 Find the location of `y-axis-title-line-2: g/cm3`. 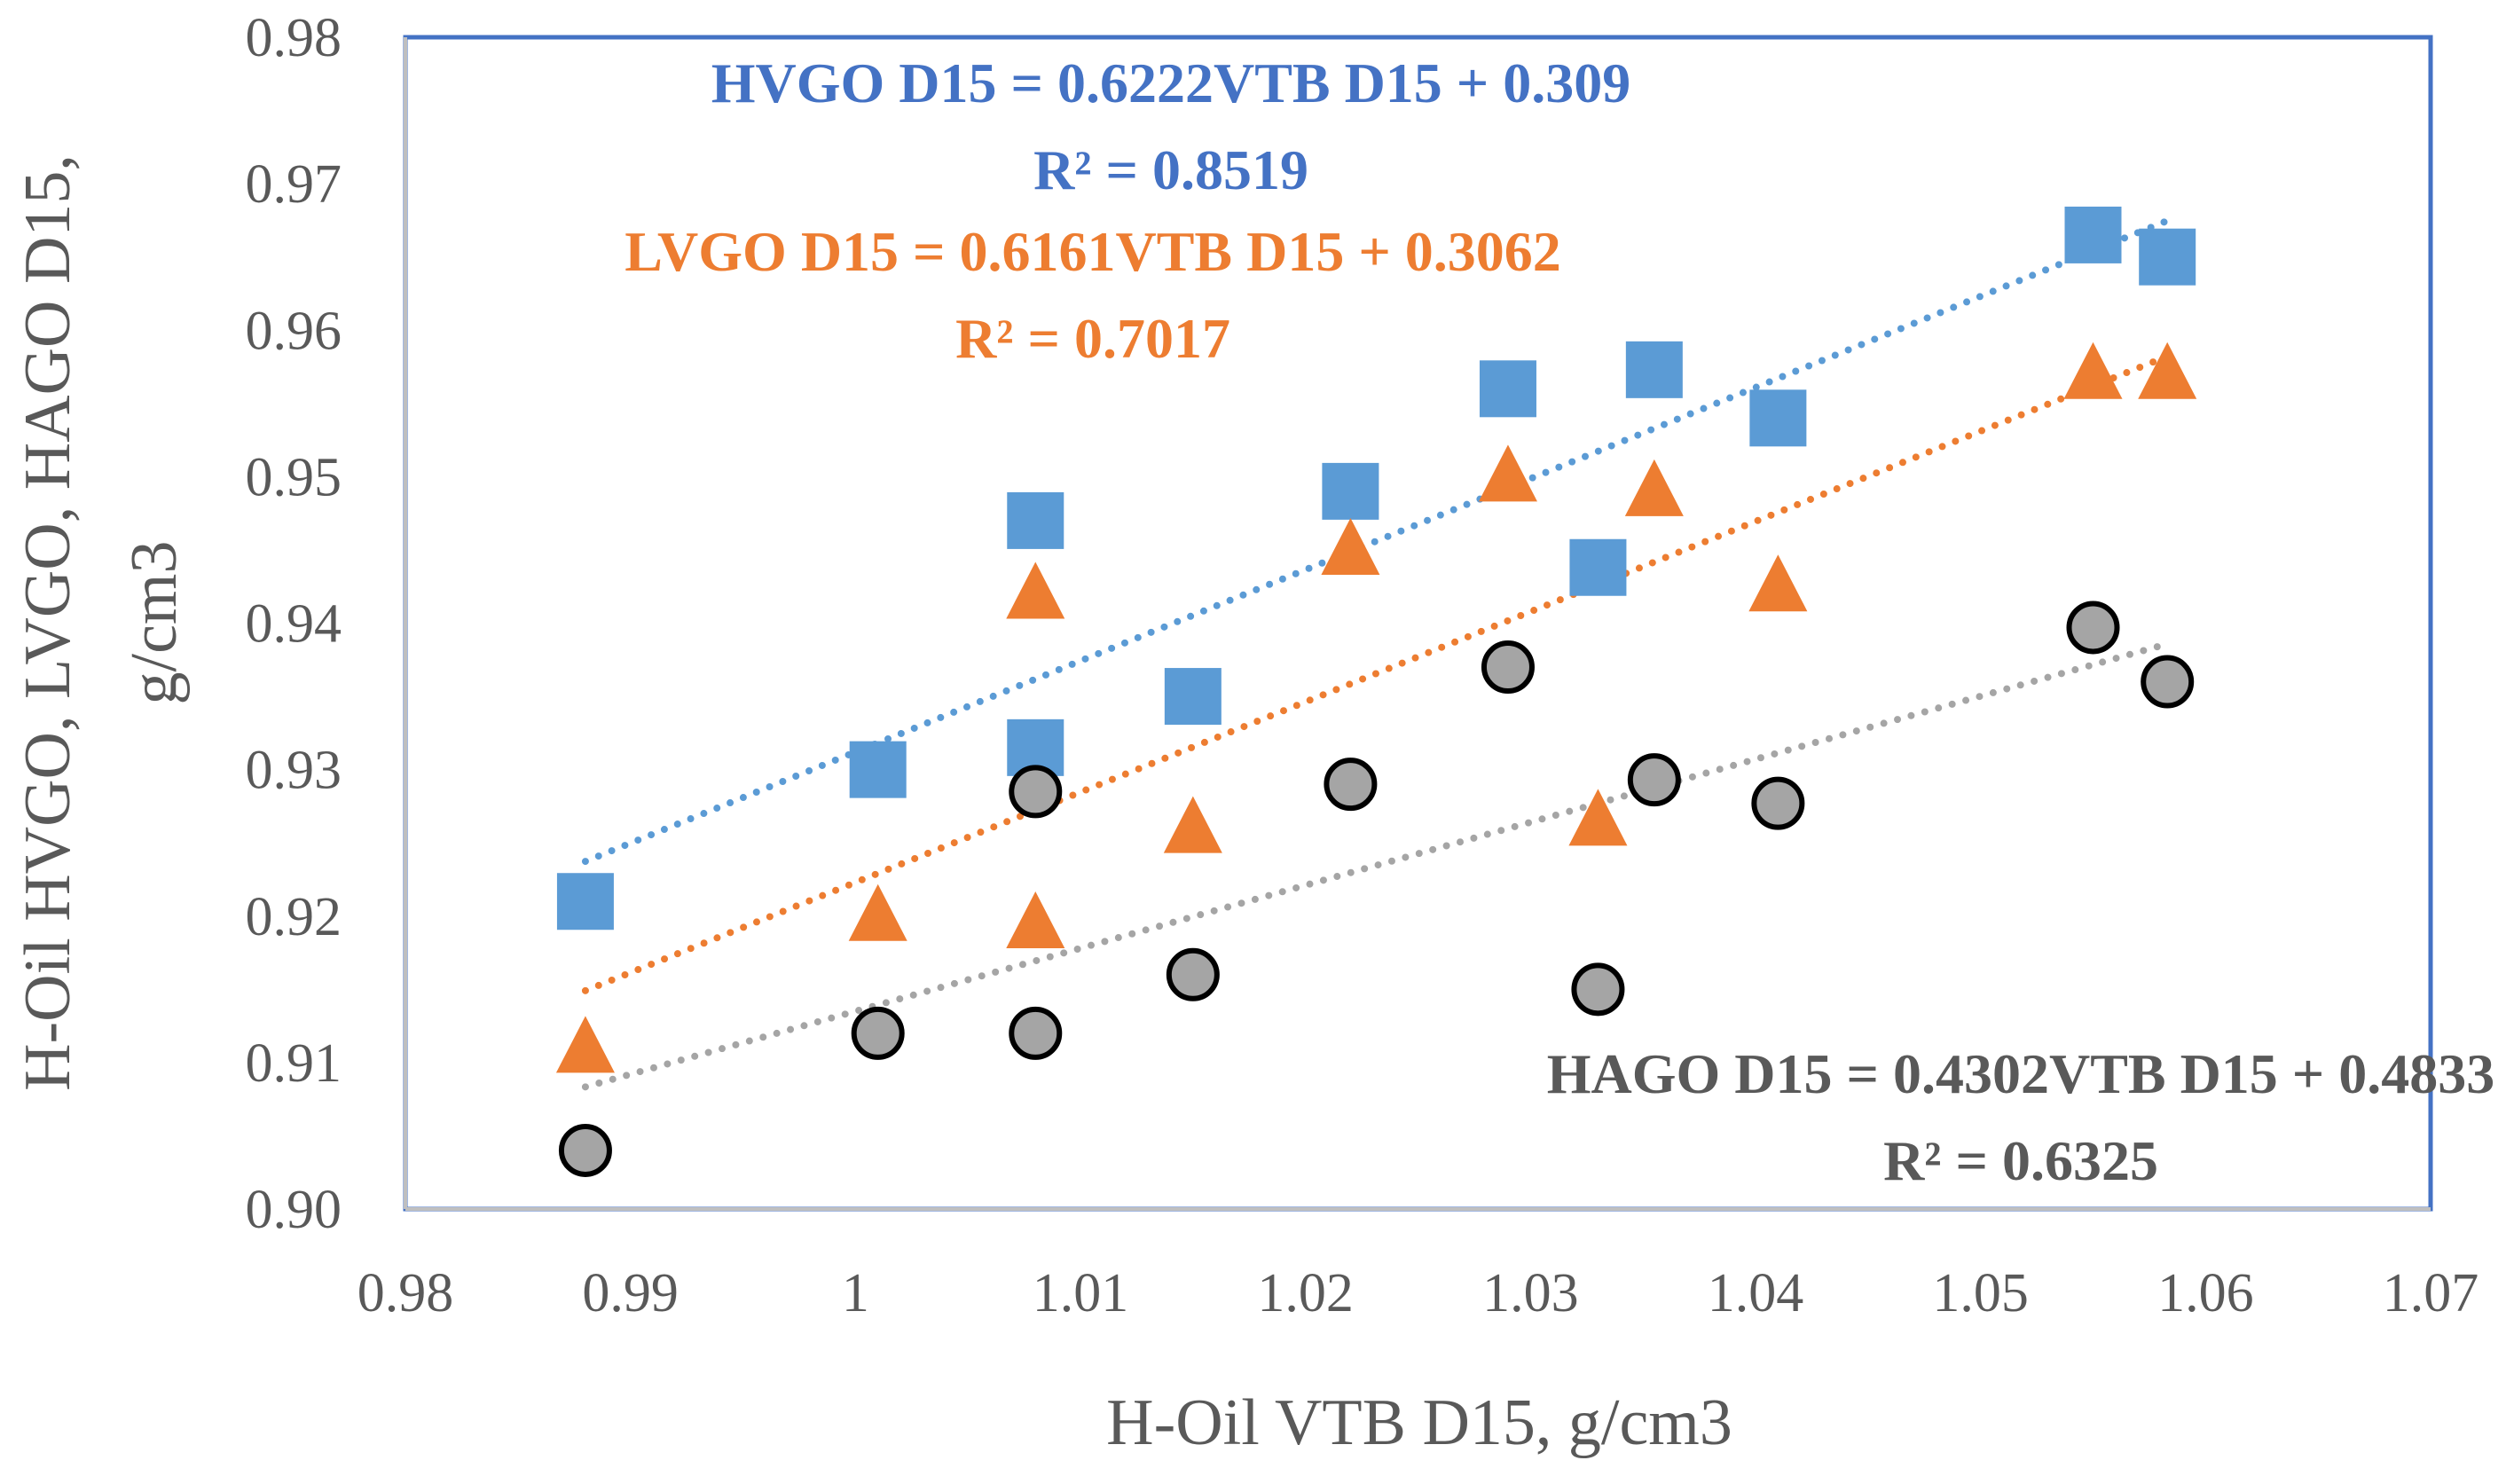

y-axis-title-line-2: g/cm3 is located at coordinates (154, 623).